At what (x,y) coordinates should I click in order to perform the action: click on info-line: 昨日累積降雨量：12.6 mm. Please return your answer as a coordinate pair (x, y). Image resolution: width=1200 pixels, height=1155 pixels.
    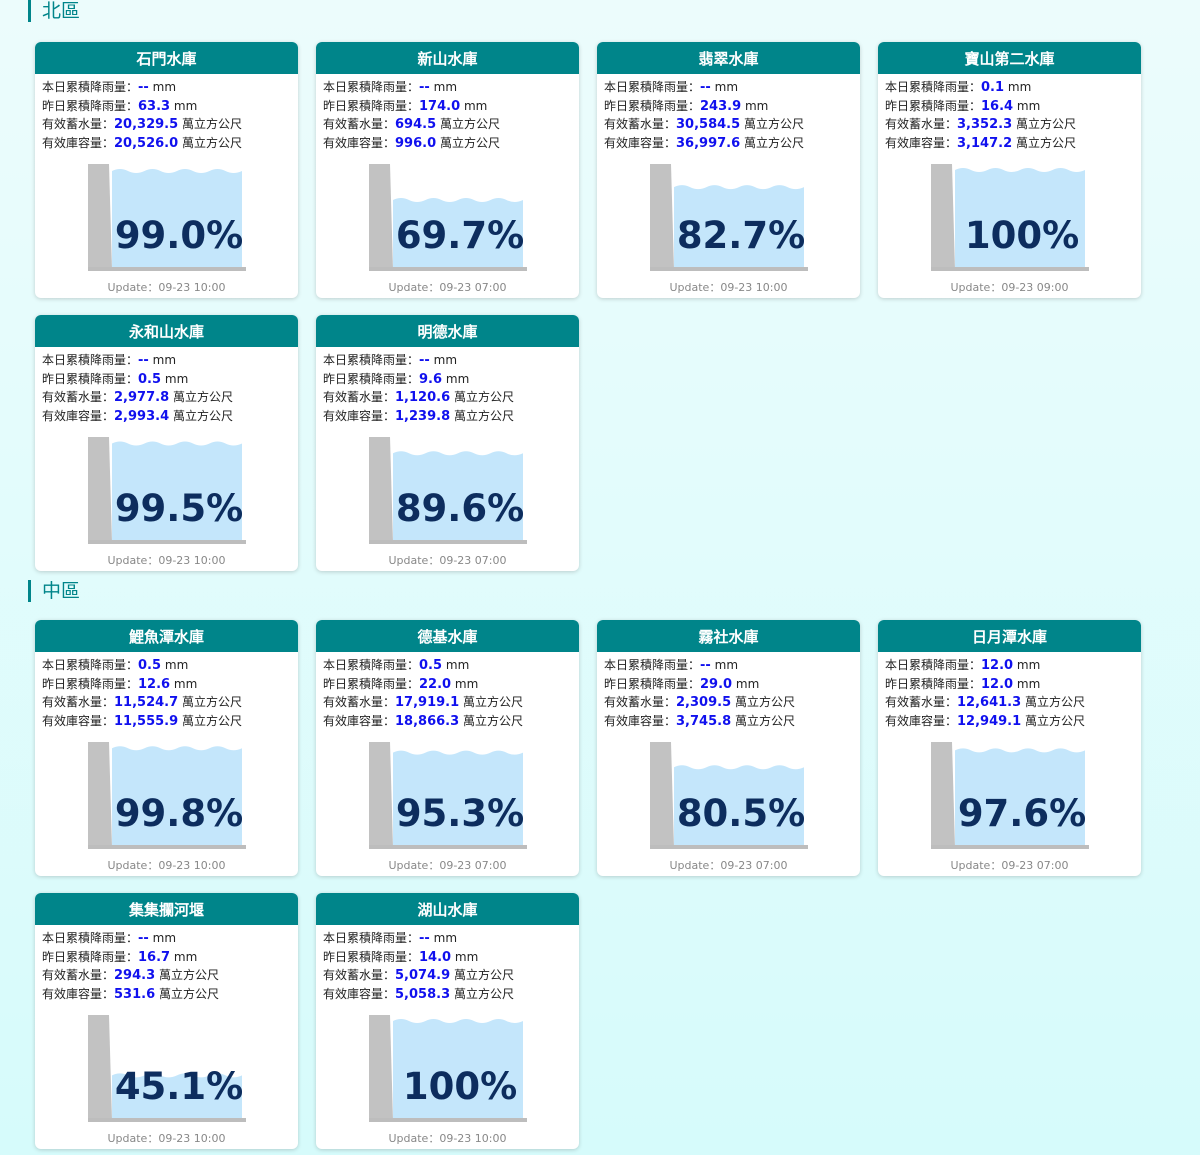
    Looking at the image, I should click on (119, 683).